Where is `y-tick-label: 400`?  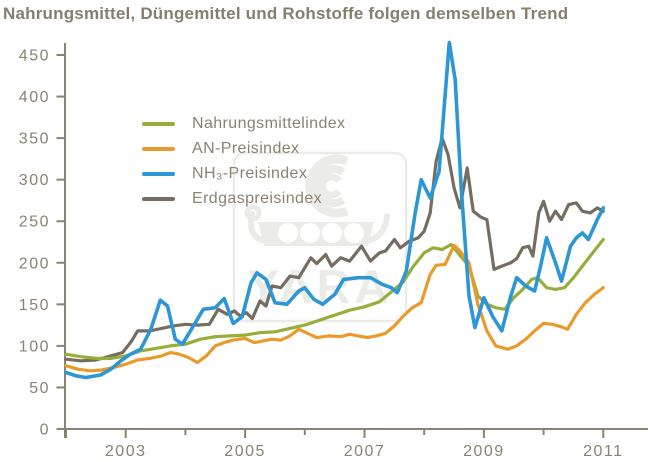
y-tick-label: 400 is located at coordinates (34, 97).